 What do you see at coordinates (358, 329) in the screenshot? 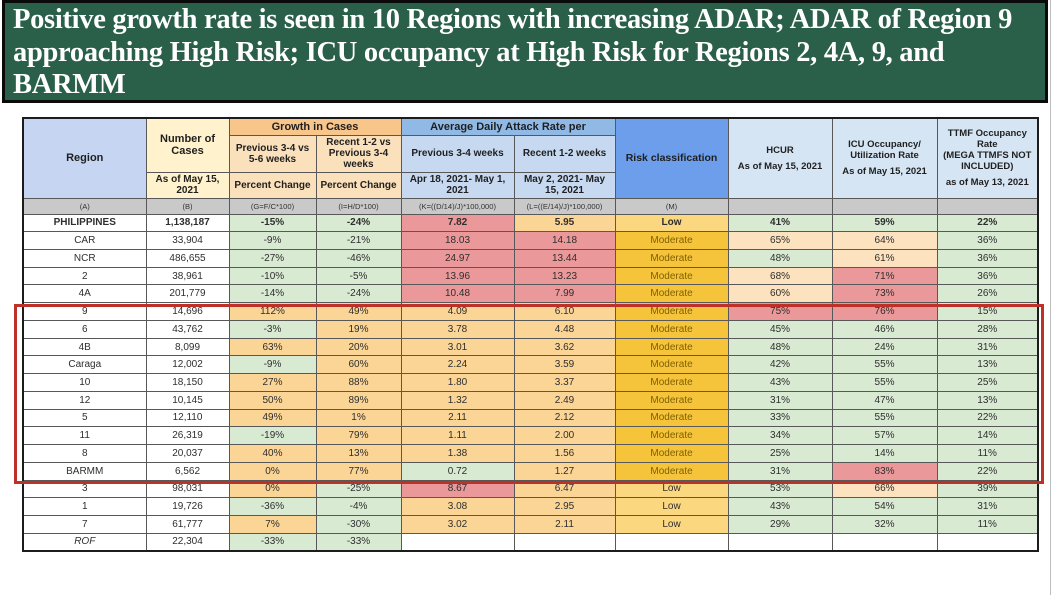
I see `growth-recent-cell: 19%` at bounding box center [358, 329].